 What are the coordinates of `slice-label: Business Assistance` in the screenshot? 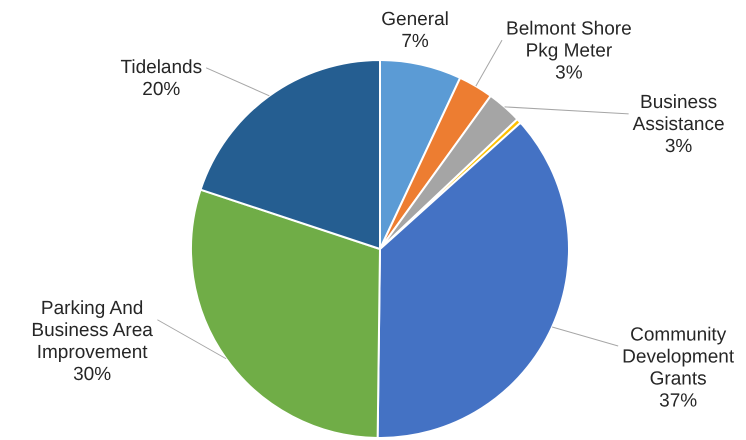 It's located at (678, 114).